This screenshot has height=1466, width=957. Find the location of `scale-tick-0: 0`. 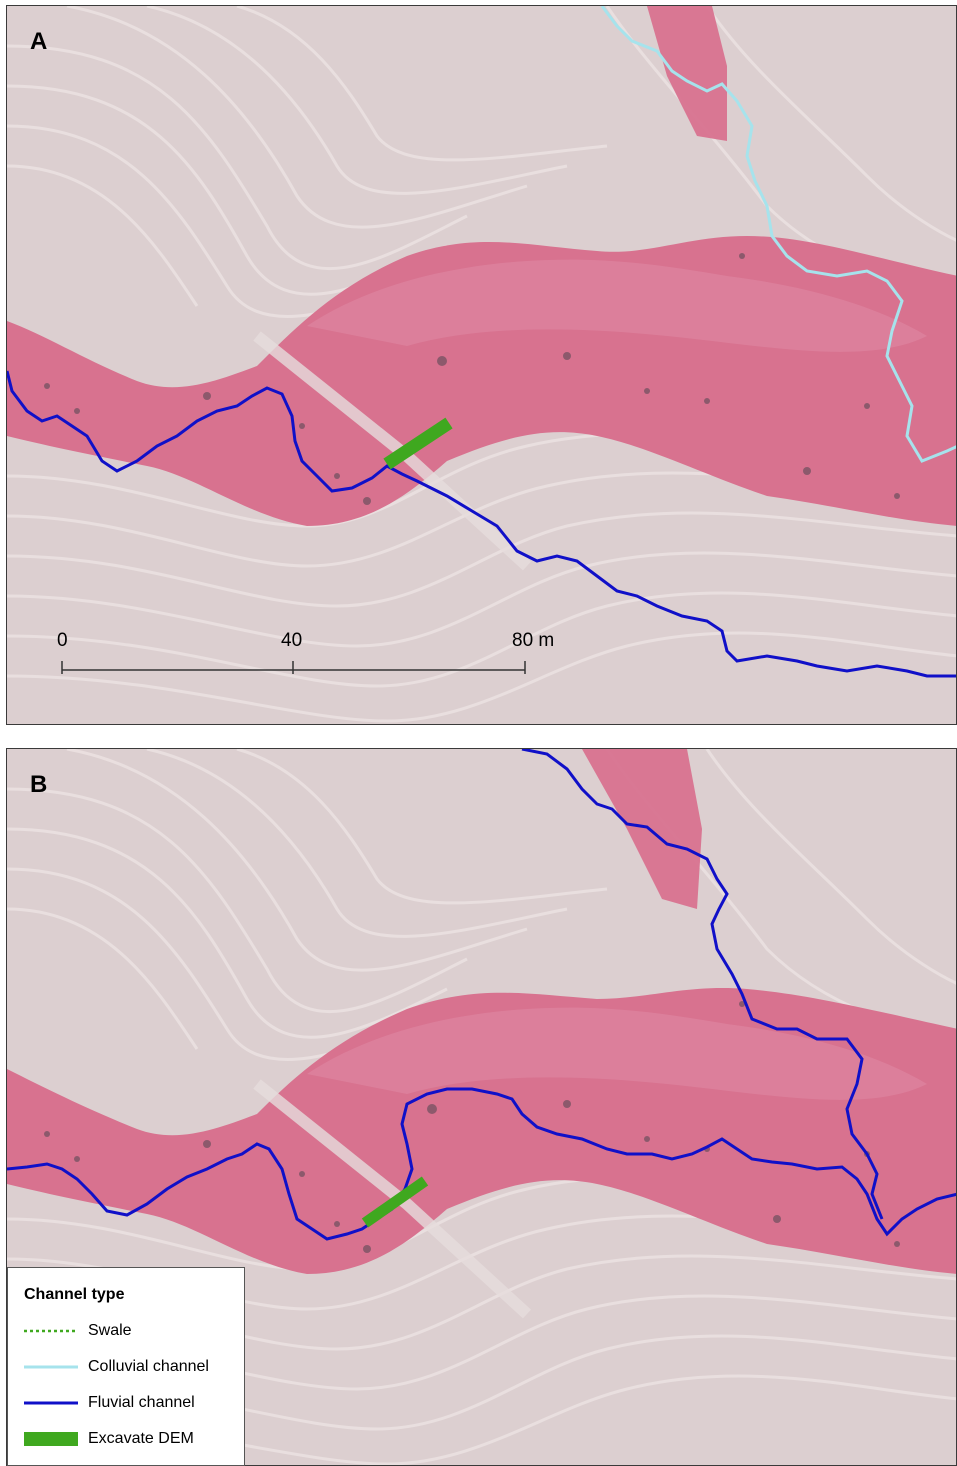

scale-tick-0: 0 is located at coordinates (62, 640).